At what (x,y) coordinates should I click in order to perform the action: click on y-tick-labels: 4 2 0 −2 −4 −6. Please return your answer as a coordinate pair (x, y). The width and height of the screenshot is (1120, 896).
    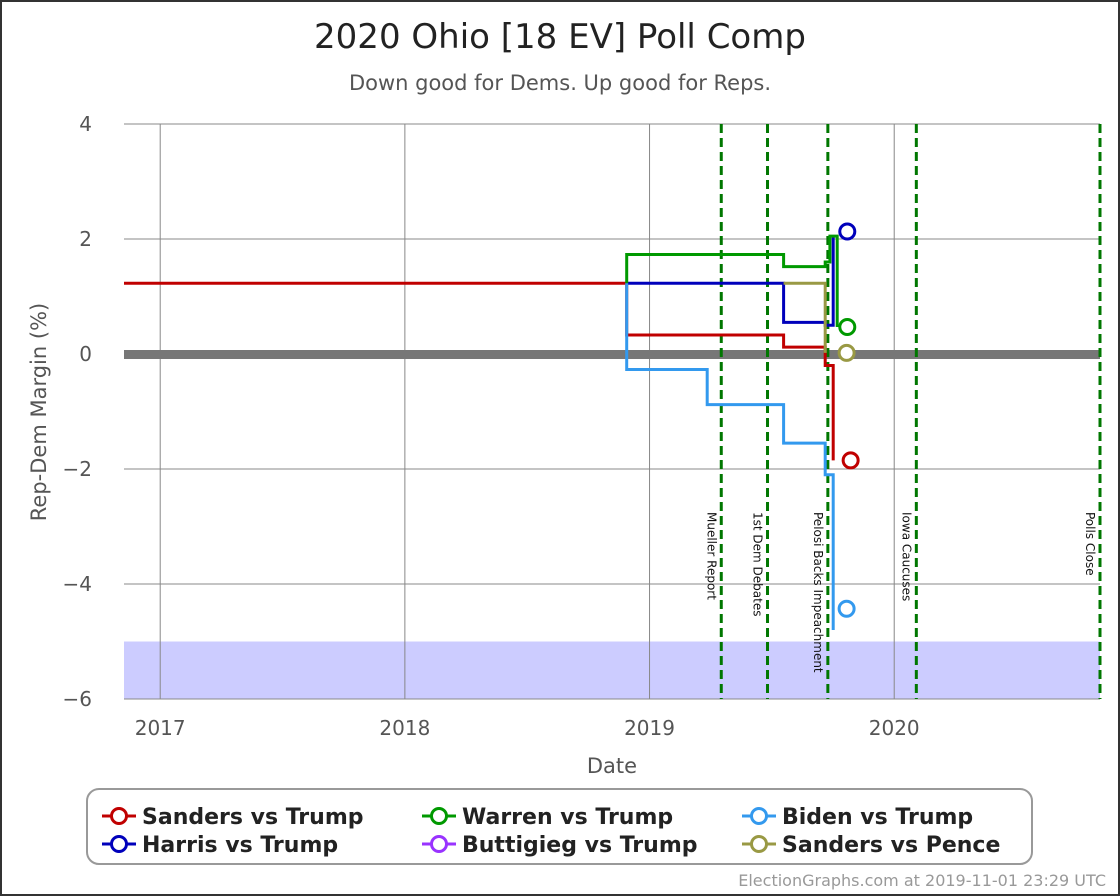
    Looking at the image, I should click on (77, 411).